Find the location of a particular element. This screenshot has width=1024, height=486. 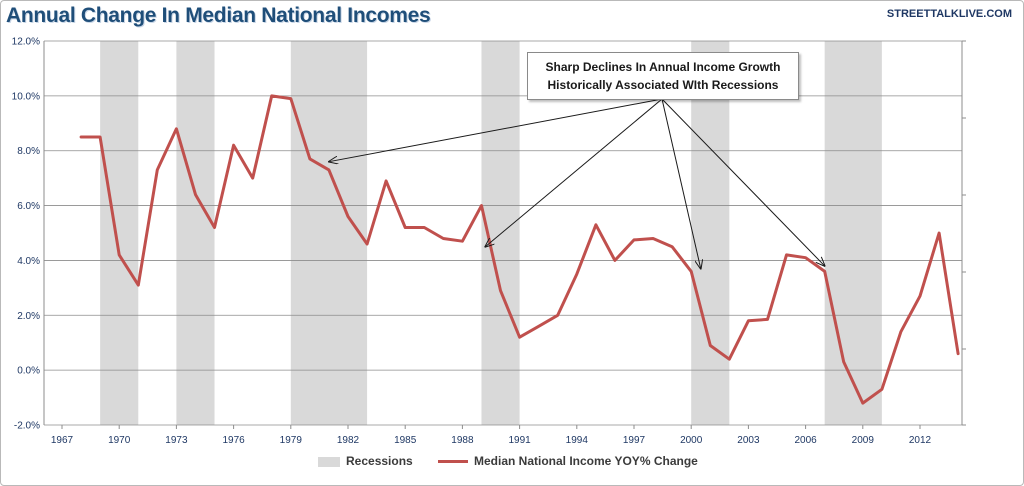

chart-title: Annual Change In Median National Incomes is located at coordinates (218, 15).